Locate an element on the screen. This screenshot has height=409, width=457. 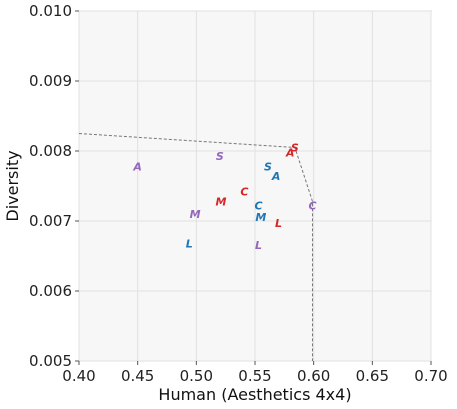
y-tick-label: 0.010 is located at coordinates (50, 11).